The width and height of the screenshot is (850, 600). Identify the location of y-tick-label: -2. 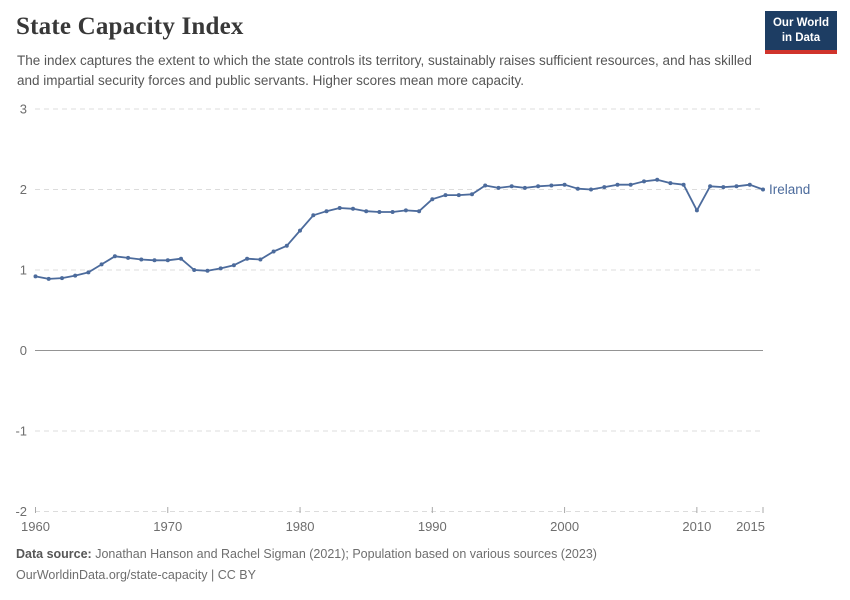
(21, 511).